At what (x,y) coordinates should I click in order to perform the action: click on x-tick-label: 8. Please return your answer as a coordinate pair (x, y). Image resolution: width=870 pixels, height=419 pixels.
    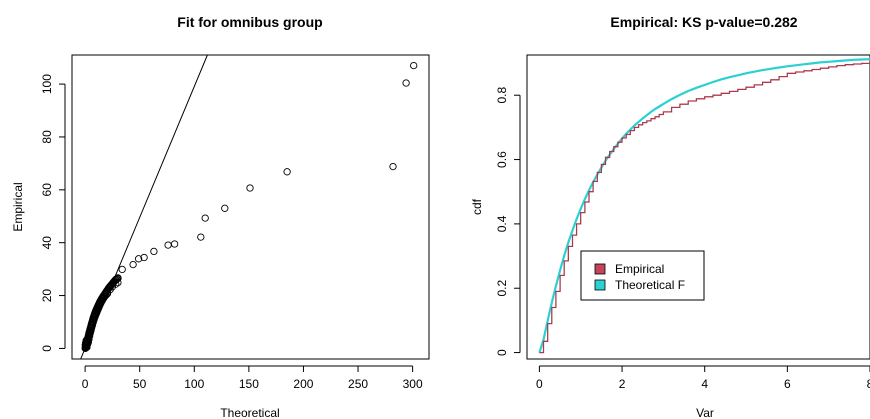
    Looking at the image, I should click on (868, 384).